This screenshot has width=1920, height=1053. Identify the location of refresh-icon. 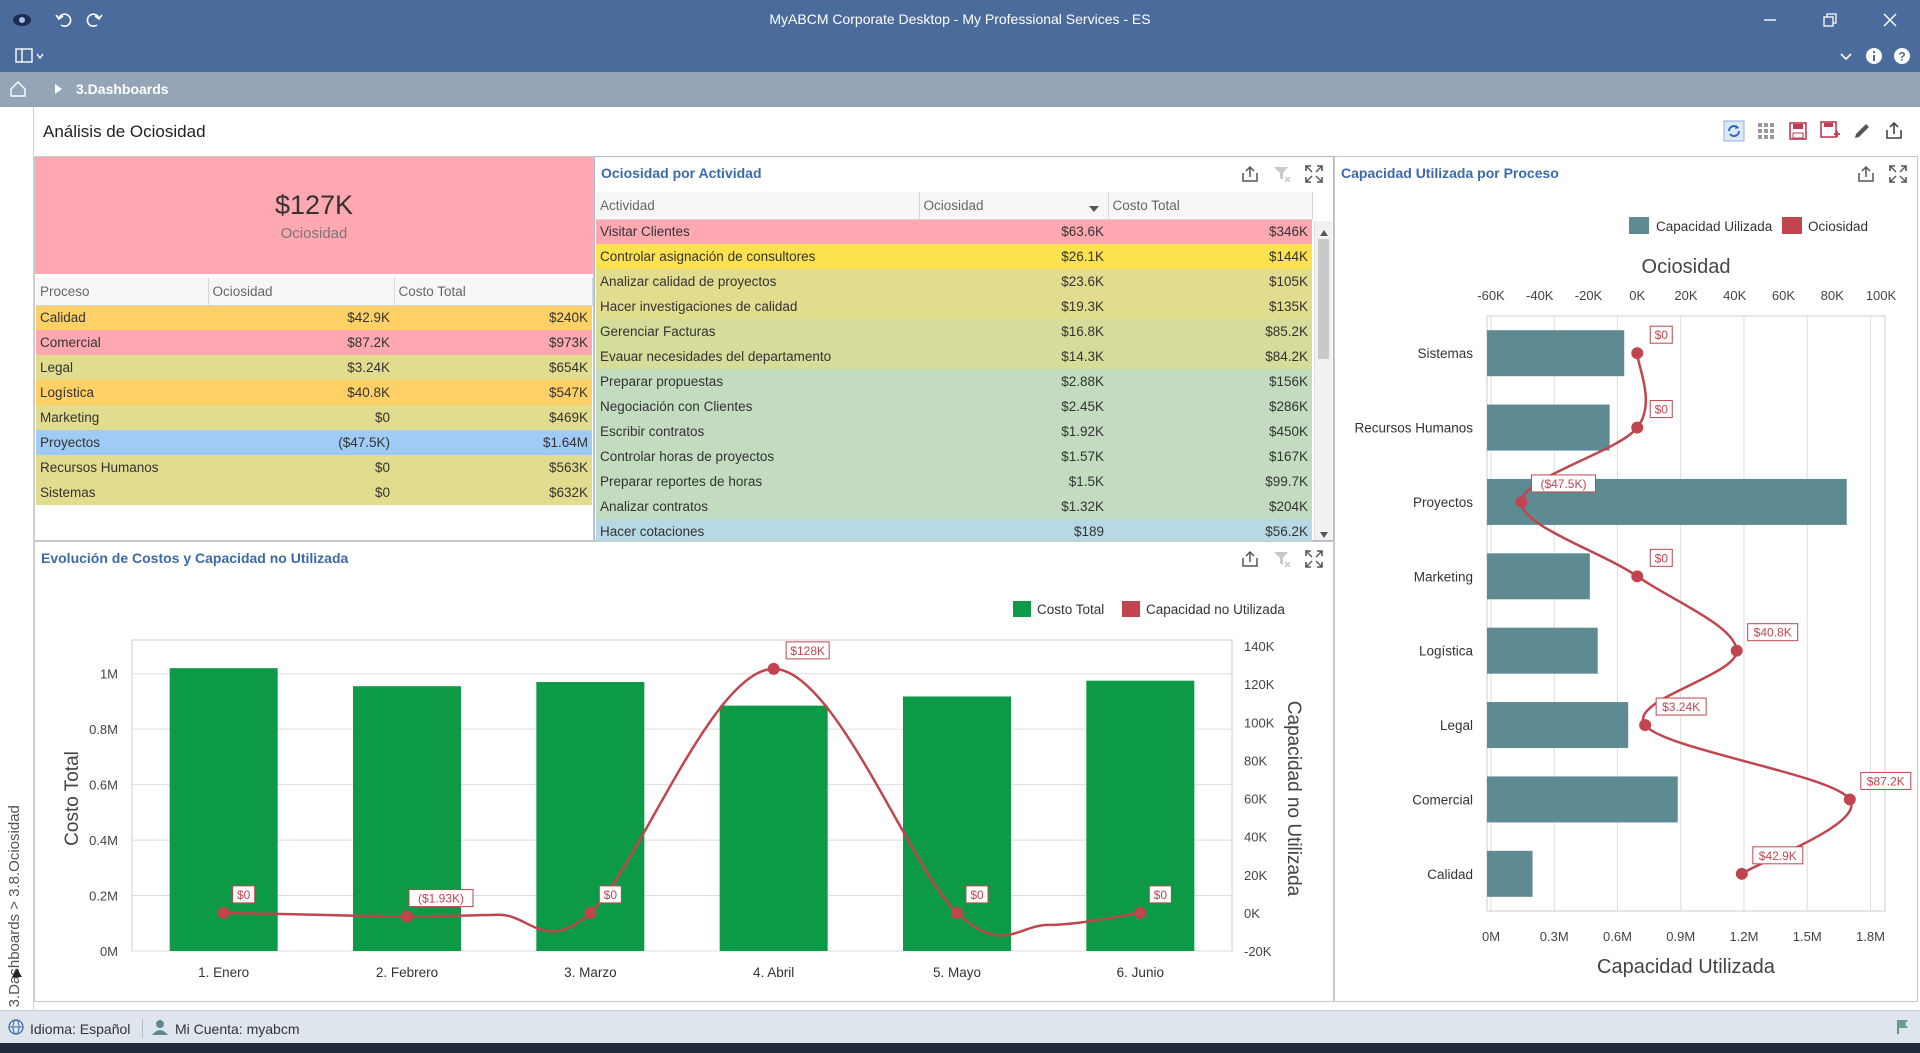
(1734, 131).